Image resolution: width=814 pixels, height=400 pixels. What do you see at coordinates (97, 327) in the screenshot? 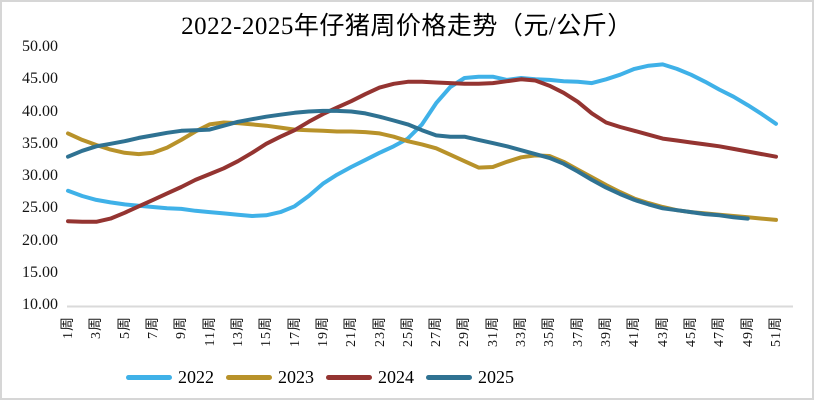
I see `x-axis-tick-label: 3周` at bounding box center [97, 327].